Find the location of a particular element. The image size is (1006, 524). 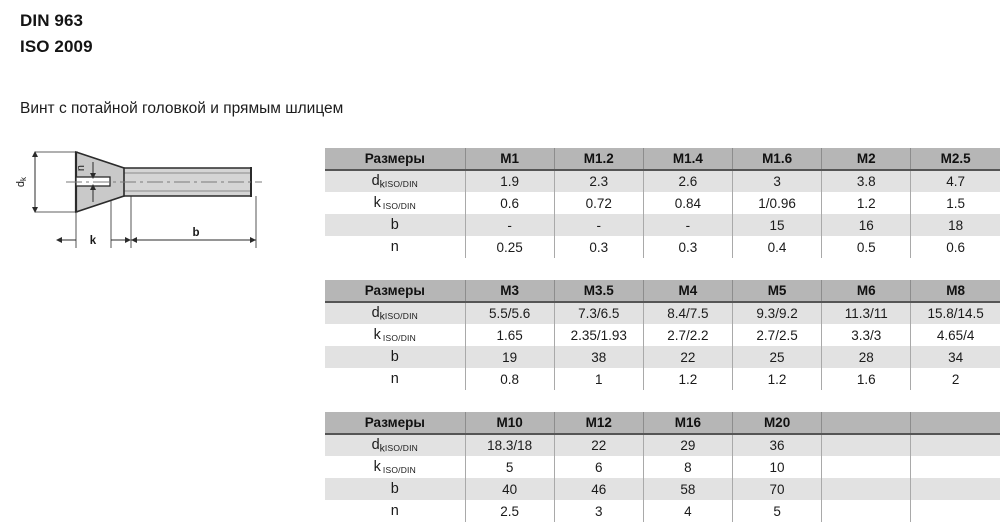

table-cell: 1.65 is located at coordinates (509, 335).